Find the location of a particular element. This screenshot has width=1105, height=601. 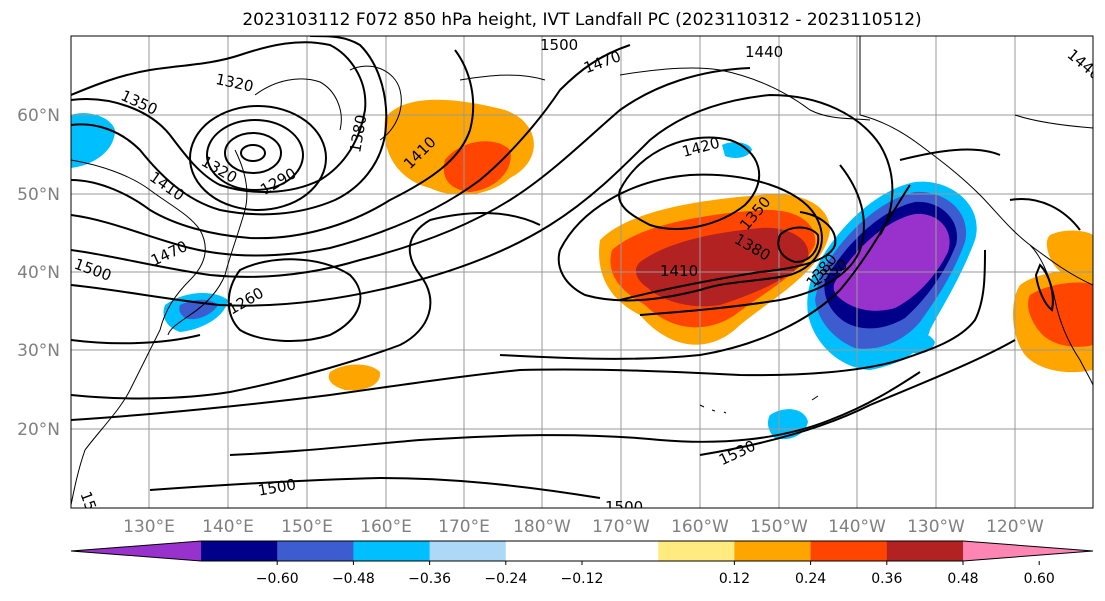

colorbar-tick-label: 0.24 is located at coordinates (810, 579).